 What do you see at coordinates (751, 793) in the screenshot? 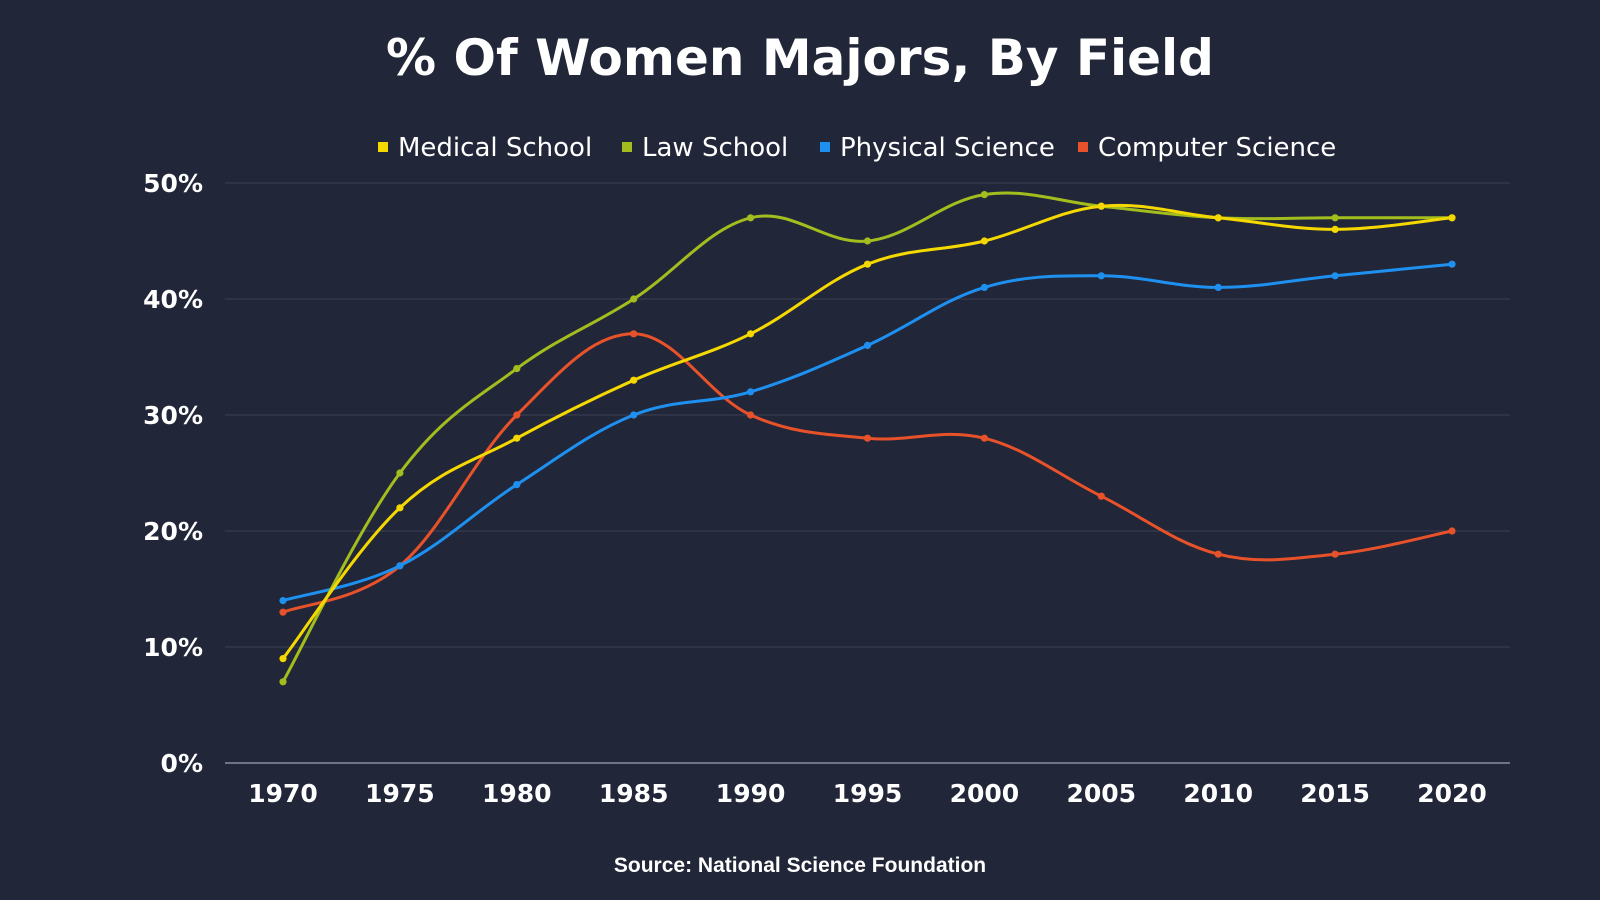
I see `x-tick-label: 1990` at bounding box center [751, 793].